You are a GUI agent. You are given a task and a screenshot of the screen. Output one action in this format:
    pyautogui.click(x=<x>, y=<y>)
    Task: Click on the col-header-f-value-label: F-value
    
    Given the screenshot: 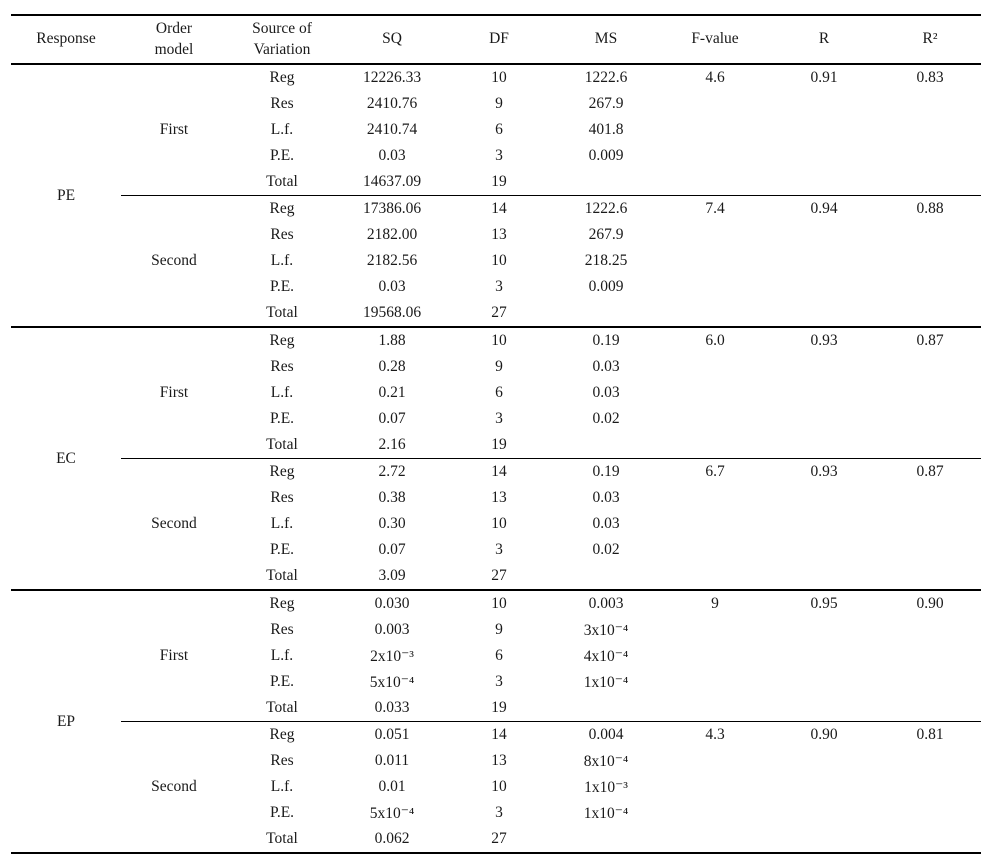 What is the action you would take?
    pyautogui.click(x=715, y=39)
    